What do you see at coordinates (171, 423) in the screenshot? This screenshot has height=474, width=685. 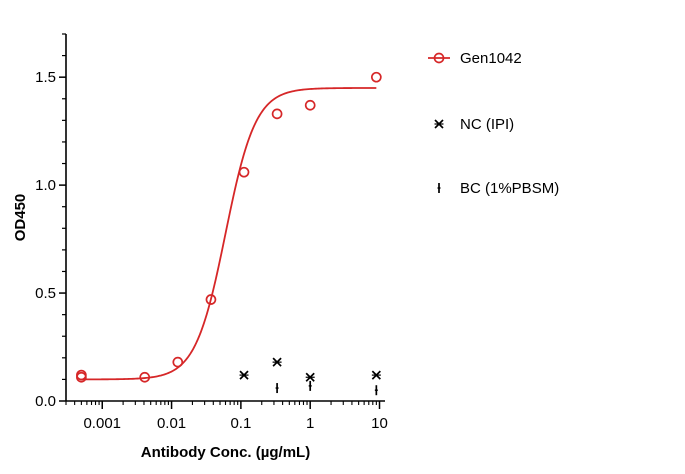 I see `x-tick-label: 0.01` at bounding box center [171, 423].